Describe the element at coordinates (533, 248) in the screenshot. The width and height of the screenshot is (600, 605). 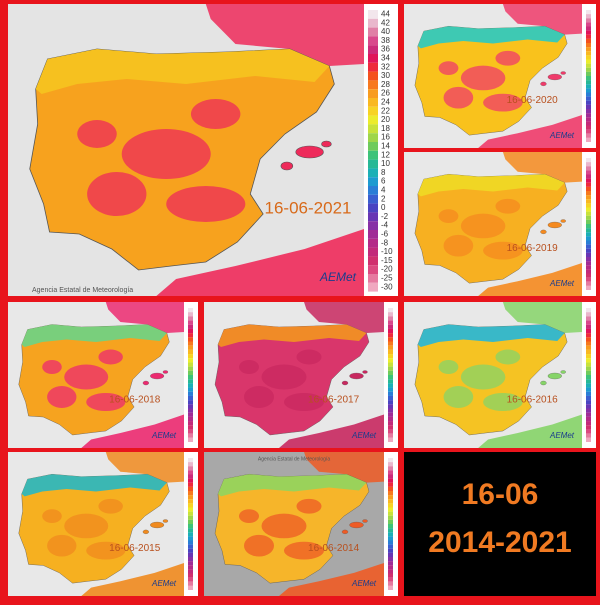
I see `map-date: 16-06-2019` at that location.